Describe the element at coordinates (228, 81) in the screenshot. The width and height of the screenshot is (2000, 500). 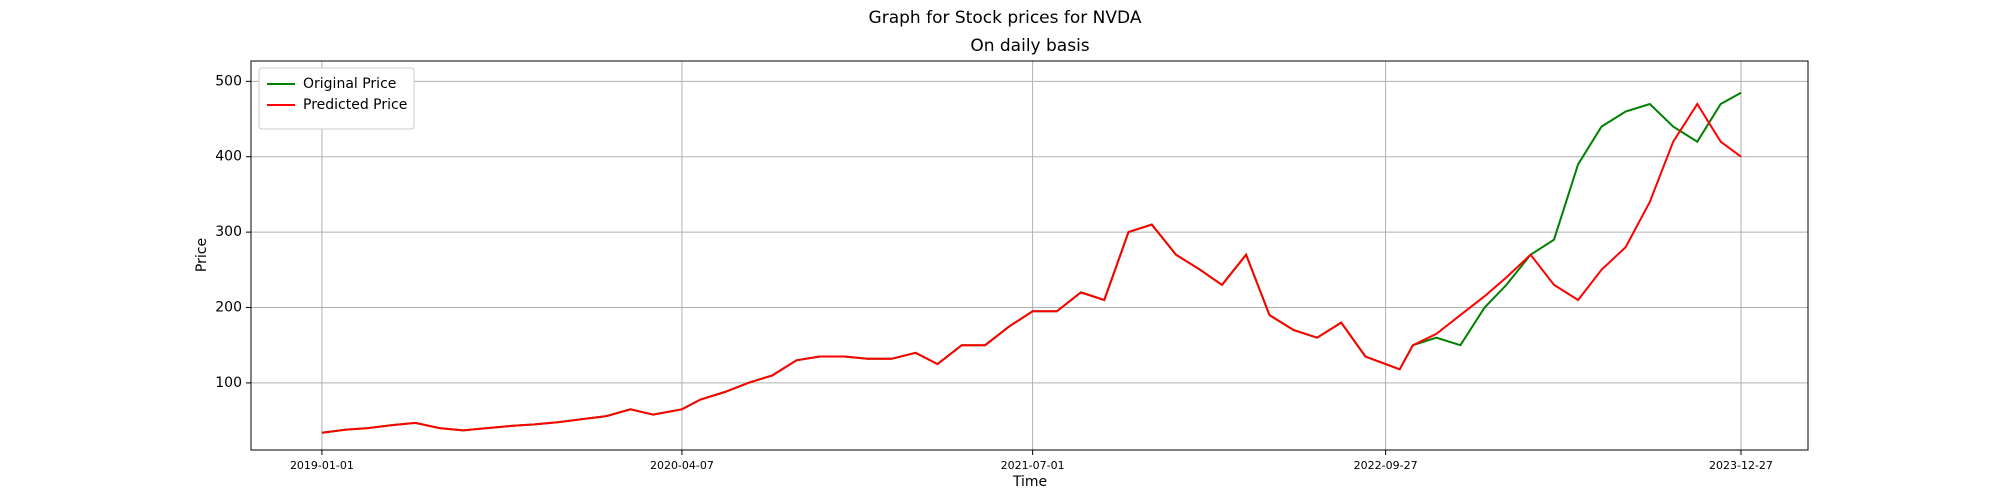
I see `y-tick-label: 500` at that location.